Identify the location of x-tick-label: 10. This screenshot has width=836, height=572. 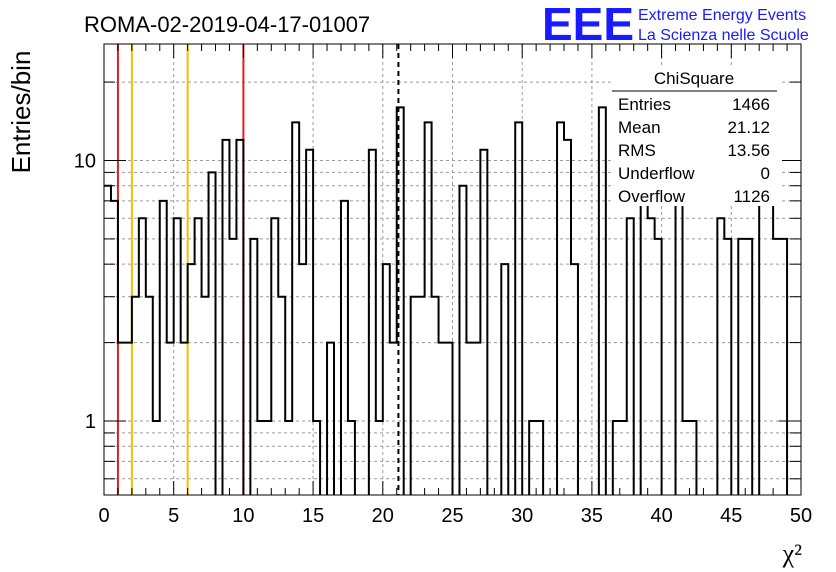
(243, 516).